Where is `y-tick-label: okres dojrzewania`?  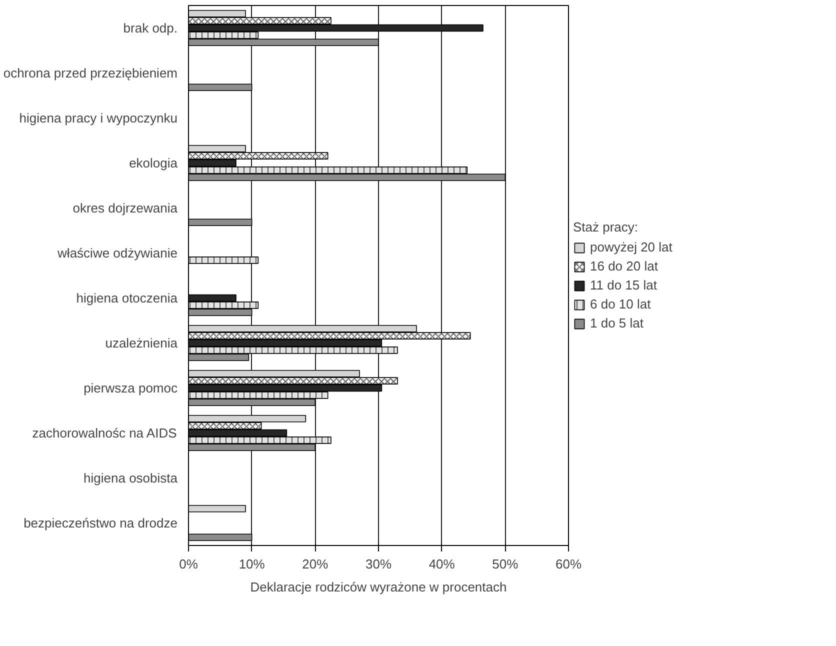 y-tick-label: okres dojrzewania is located at coordinates (125, 208).